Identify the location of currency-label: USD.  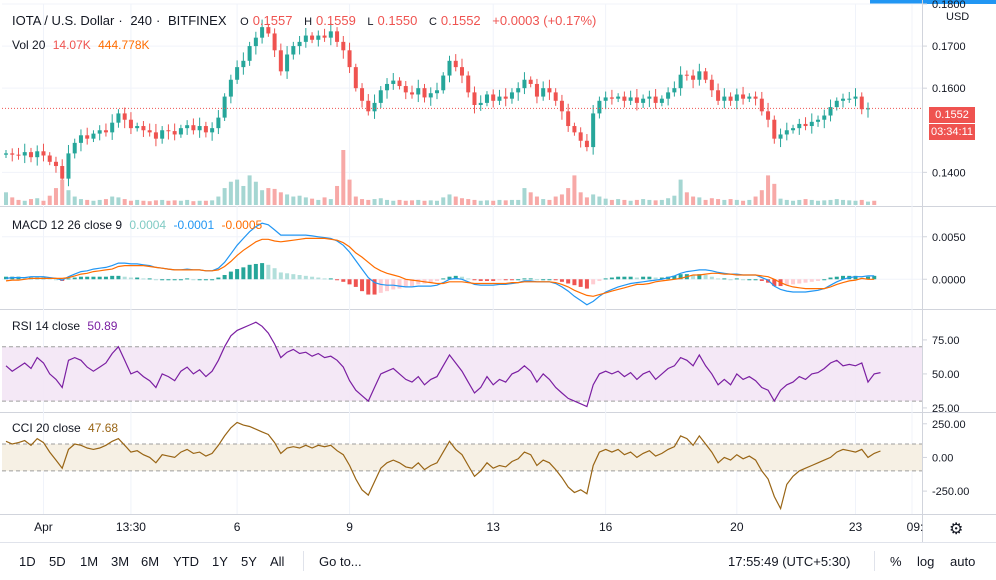
(958, 17).